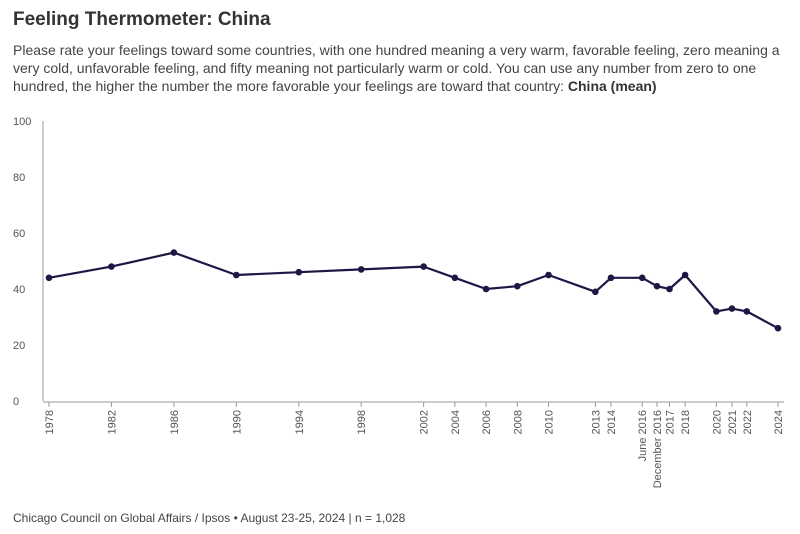  What do you see at coordinates (362, 422) in the screenshot?
I see `x-tick-label: 1998` at bounding box center [362, 422].